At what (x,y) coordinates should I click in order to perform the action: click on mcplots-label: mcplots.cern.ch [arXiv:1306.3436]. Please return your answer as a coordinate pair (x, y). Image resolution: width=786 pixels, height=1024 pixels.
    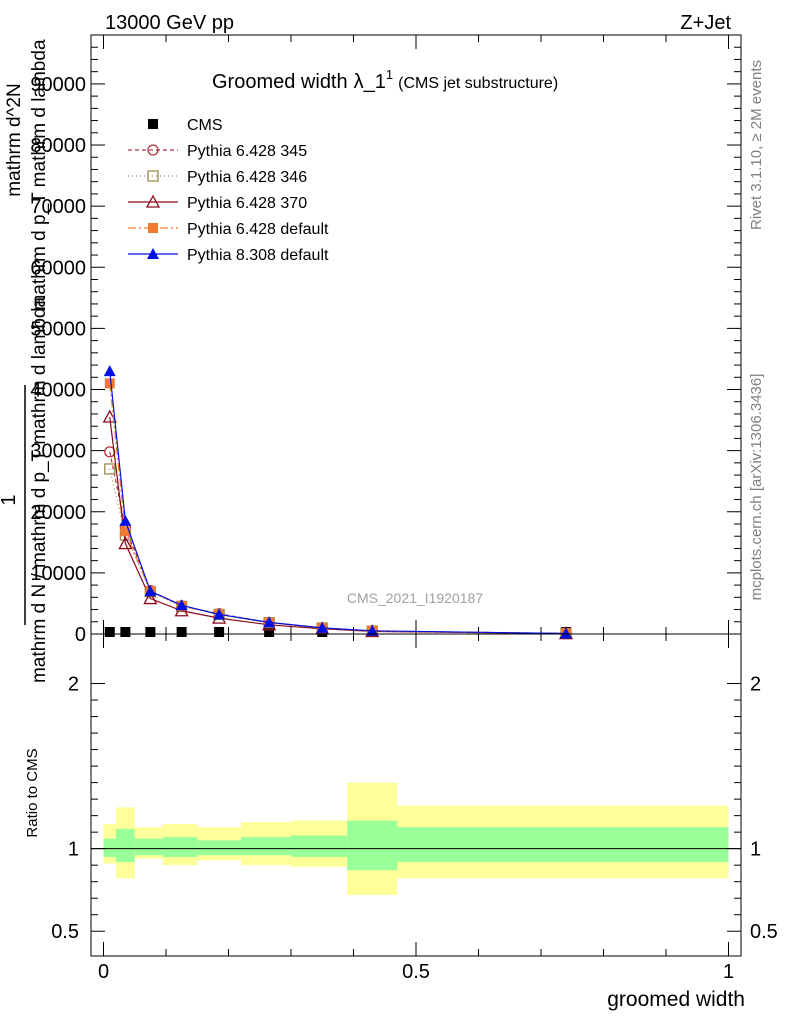
    Looking at the image, I should click on (756, 487).